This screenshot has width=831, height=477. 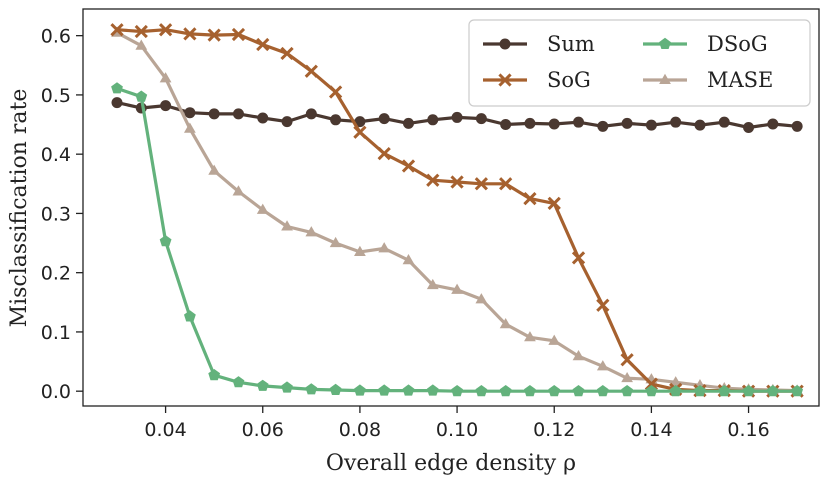 What do you see at coordinates (569, 80) in the screenshot?
I see `legend-label-sog: SoG` at bounding box center [569, 80].